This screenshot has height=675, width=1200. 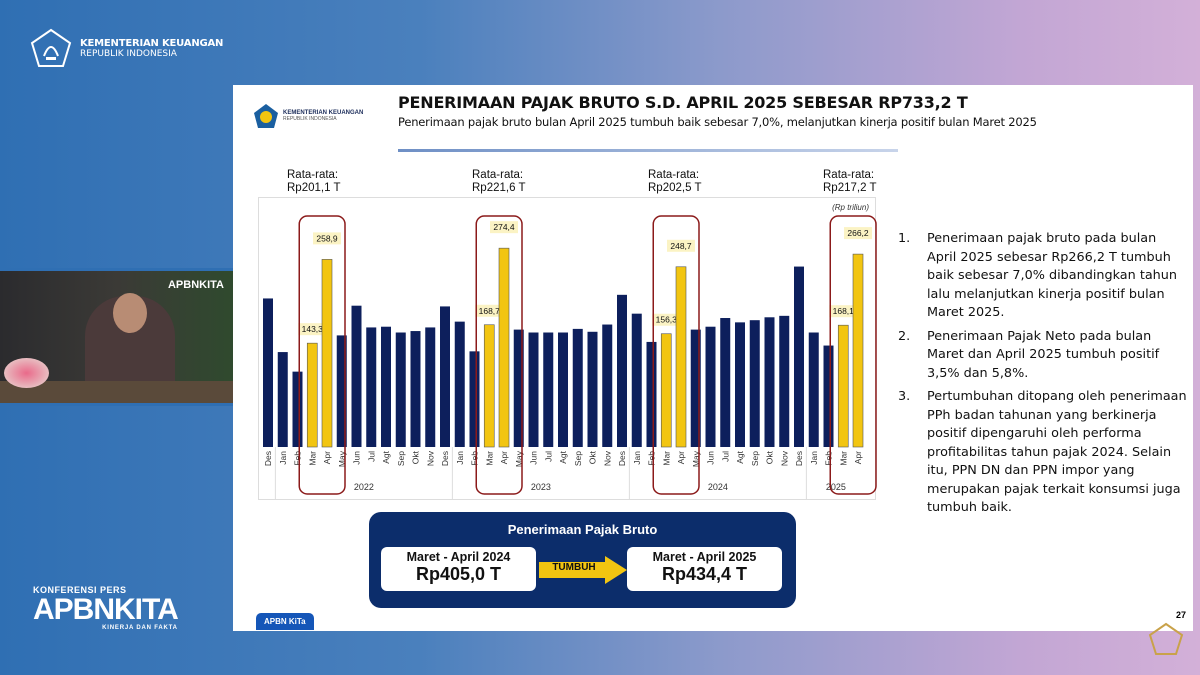 I want to click on apbn-kita-tab: APBN KiTa, so click(x=285, y=621).